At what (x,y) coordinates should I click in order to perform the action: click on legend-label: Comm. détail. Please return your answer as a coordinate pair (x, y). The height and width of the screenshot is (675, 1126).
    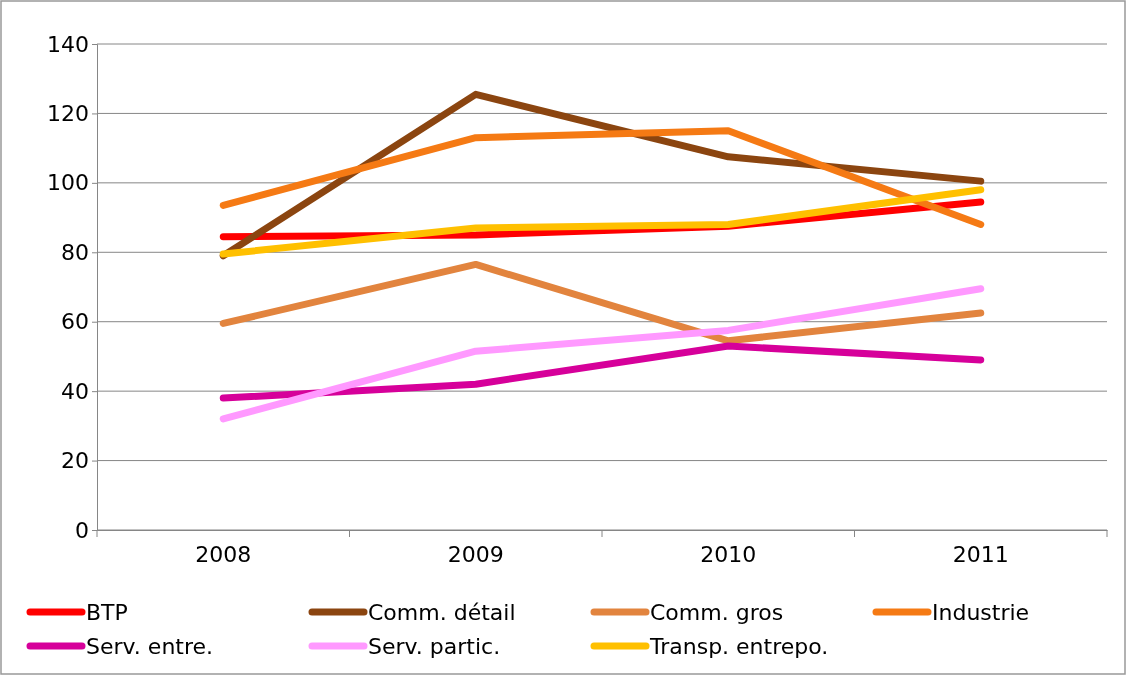
    Looking at the image, I should click on (442, 612).